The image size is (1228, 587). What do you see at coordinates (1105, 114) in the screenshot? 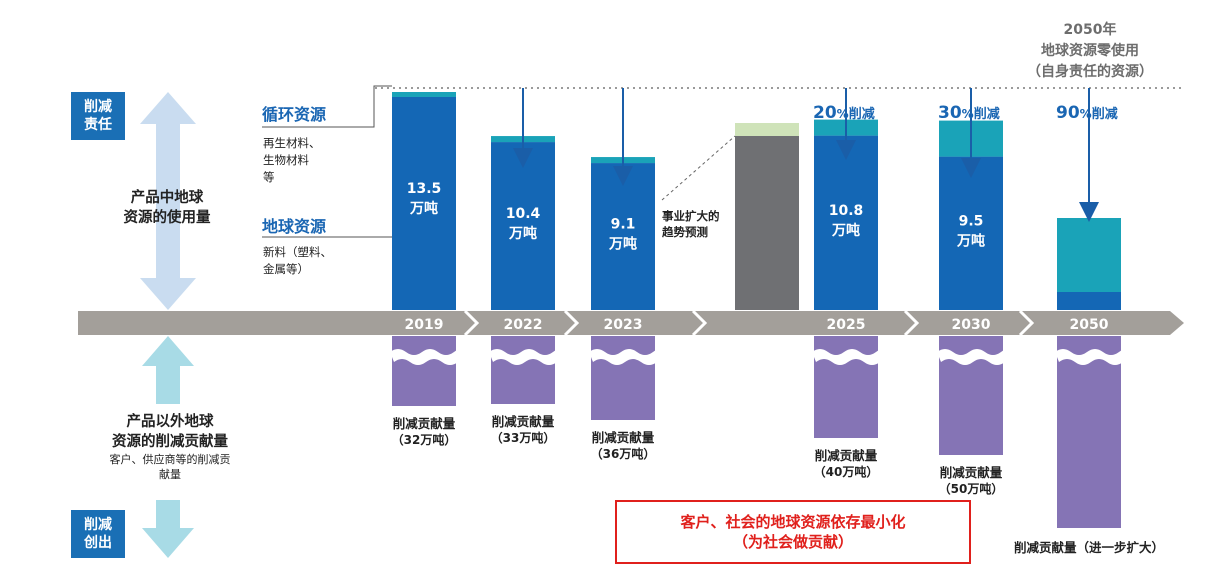
I see `reduction-word-2050: 削减` at bounding box center [1105, 114].